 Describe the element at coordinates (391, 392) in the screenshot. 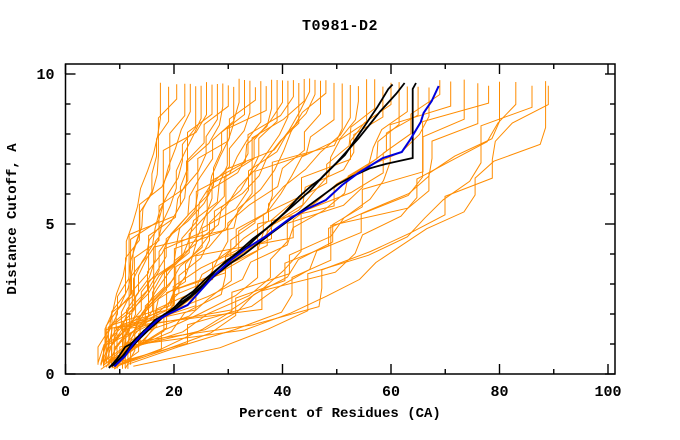

I see `x-tick-label: 60` at that location.